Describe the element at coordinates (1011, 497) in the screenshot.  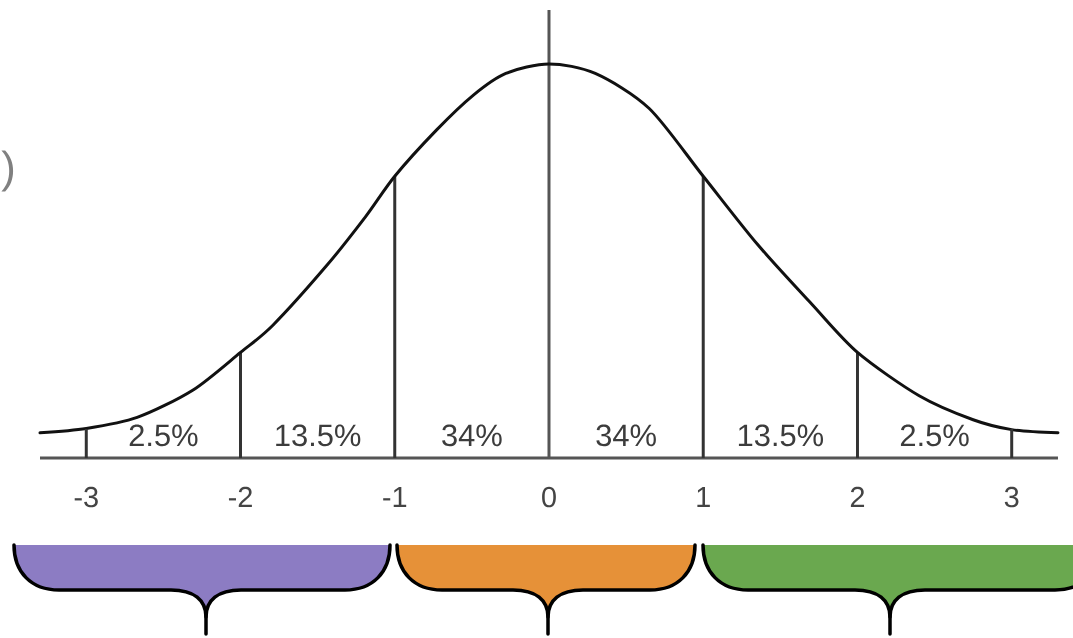
I see `x-tick-label: 3` at that location.